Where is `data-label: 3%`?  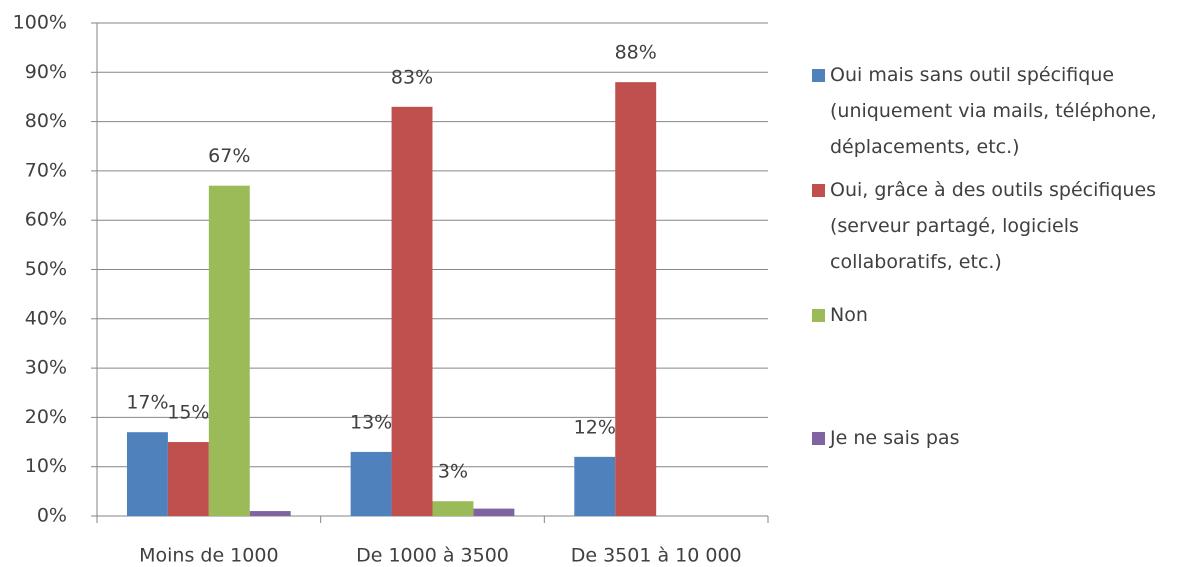 data-label: 3% is located at coordinates (453, 472).